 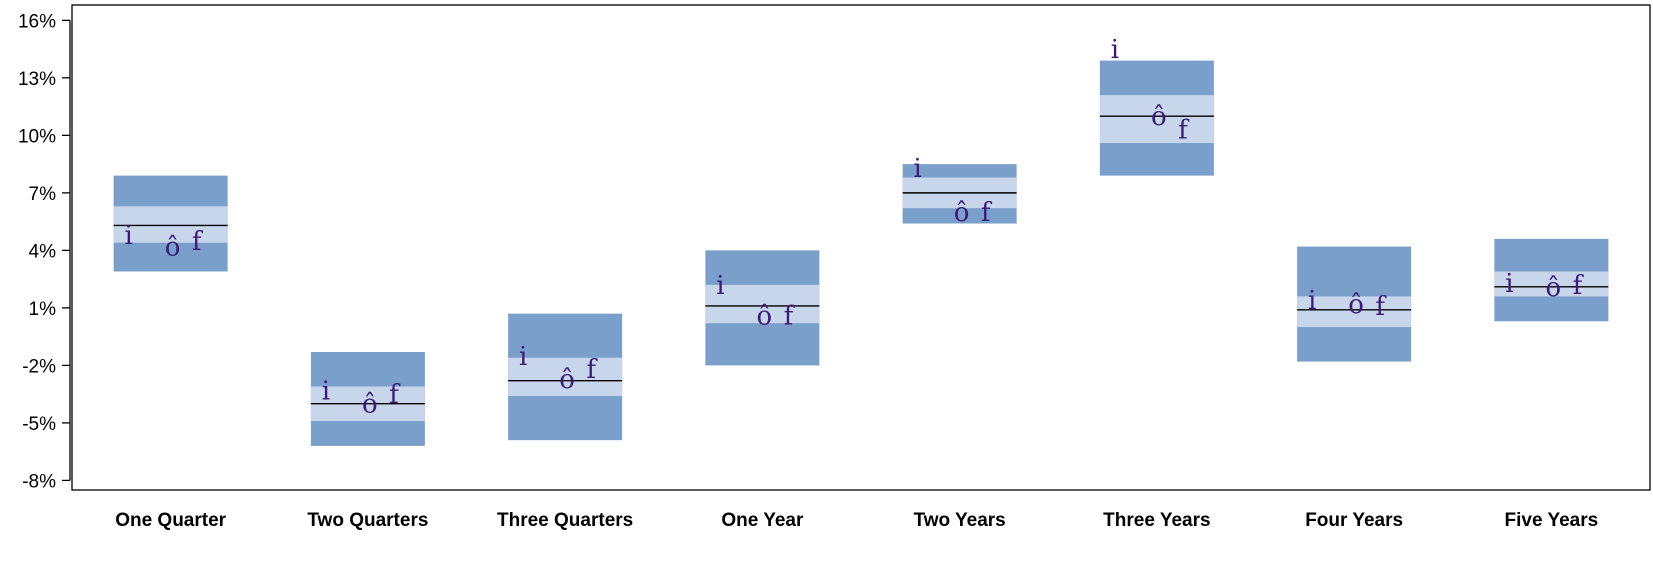 What do you see at coordinates (762, 520) in the screenshot?
I see `x-category-label: One Year` at bounding box center [762, 520].